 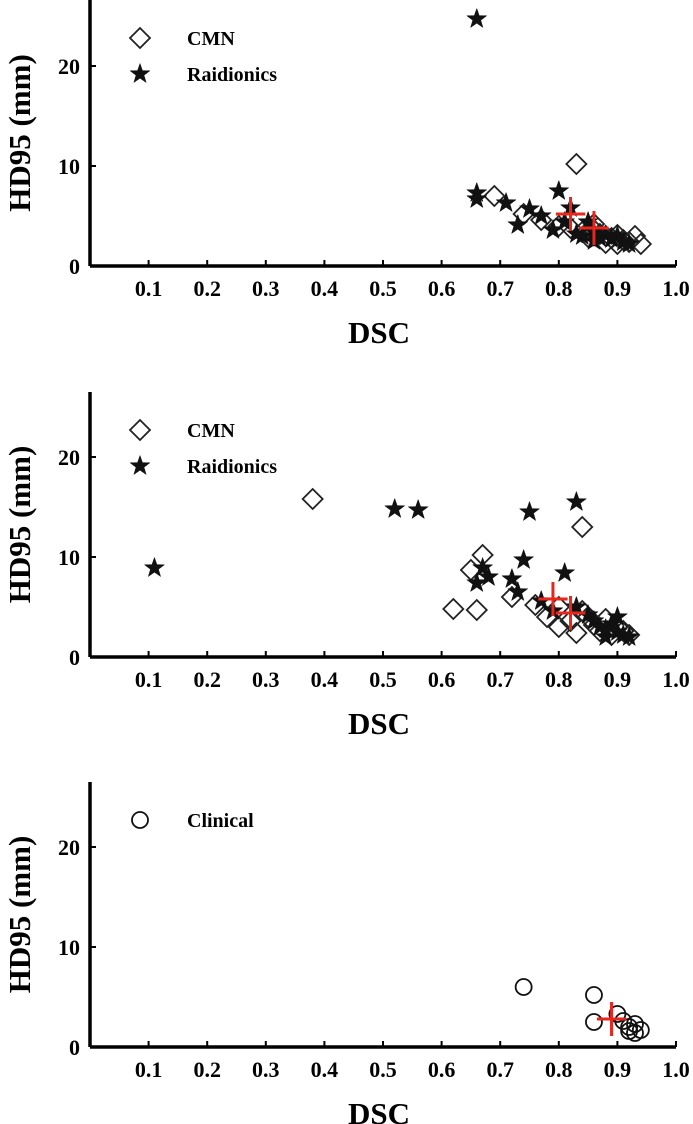 What do you see at coordinates (232, 467) in the screenshot?
I see `legend-label: Raidionics` at bounding box center [232, 467].